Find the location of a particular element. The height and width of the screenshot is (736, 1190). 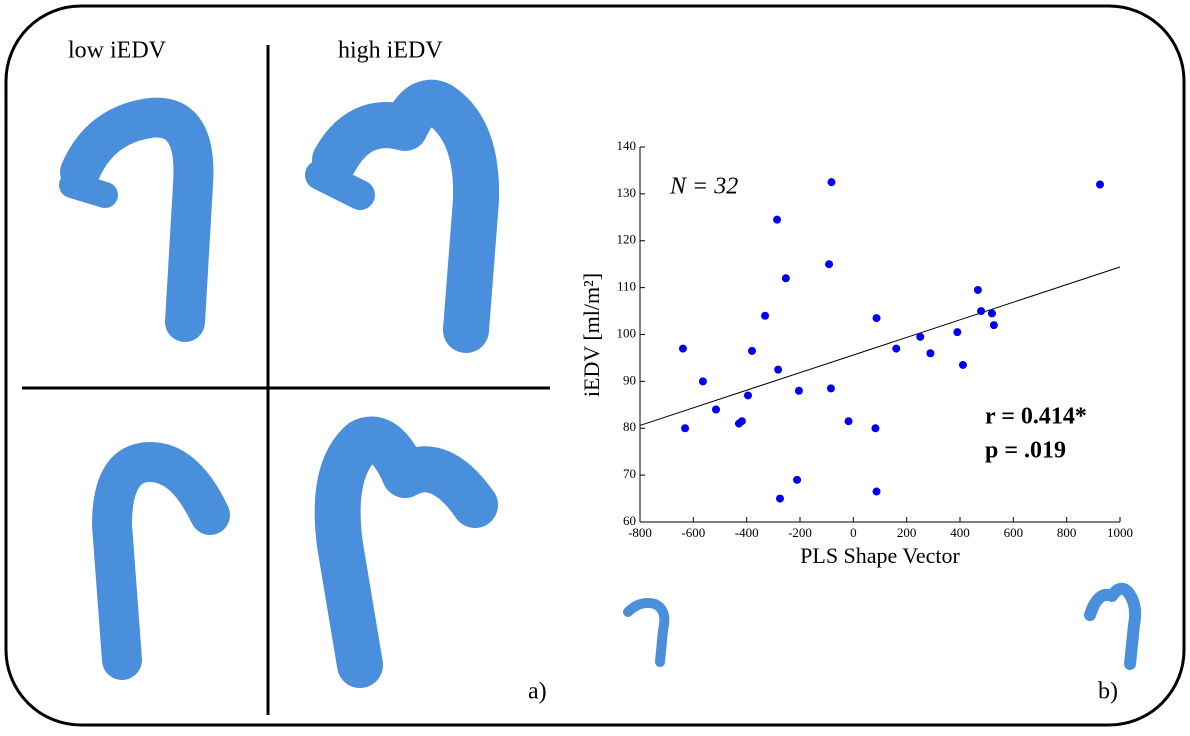

x-tick-label: -400 is located at coordinates (747, 532).